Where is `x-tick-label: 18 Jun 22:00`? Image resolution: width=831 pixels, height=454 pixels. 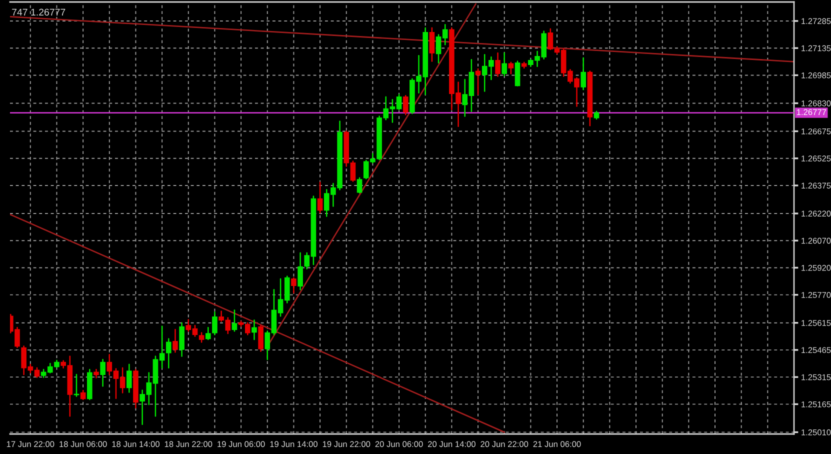
x-tick-label: 18 Jun 22:00 is located at coordinates (188, 444).